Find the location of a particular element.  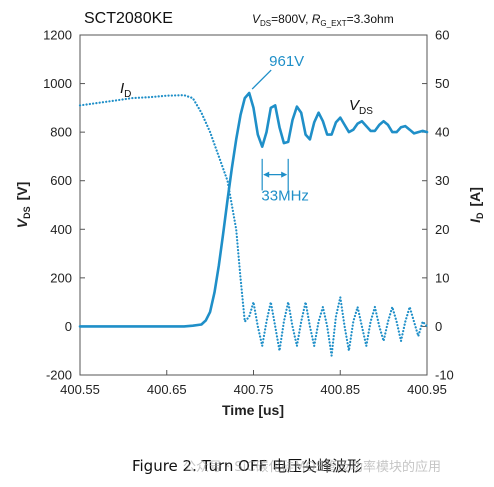

period-arrowhead-left is located at coordinates (266, 174).